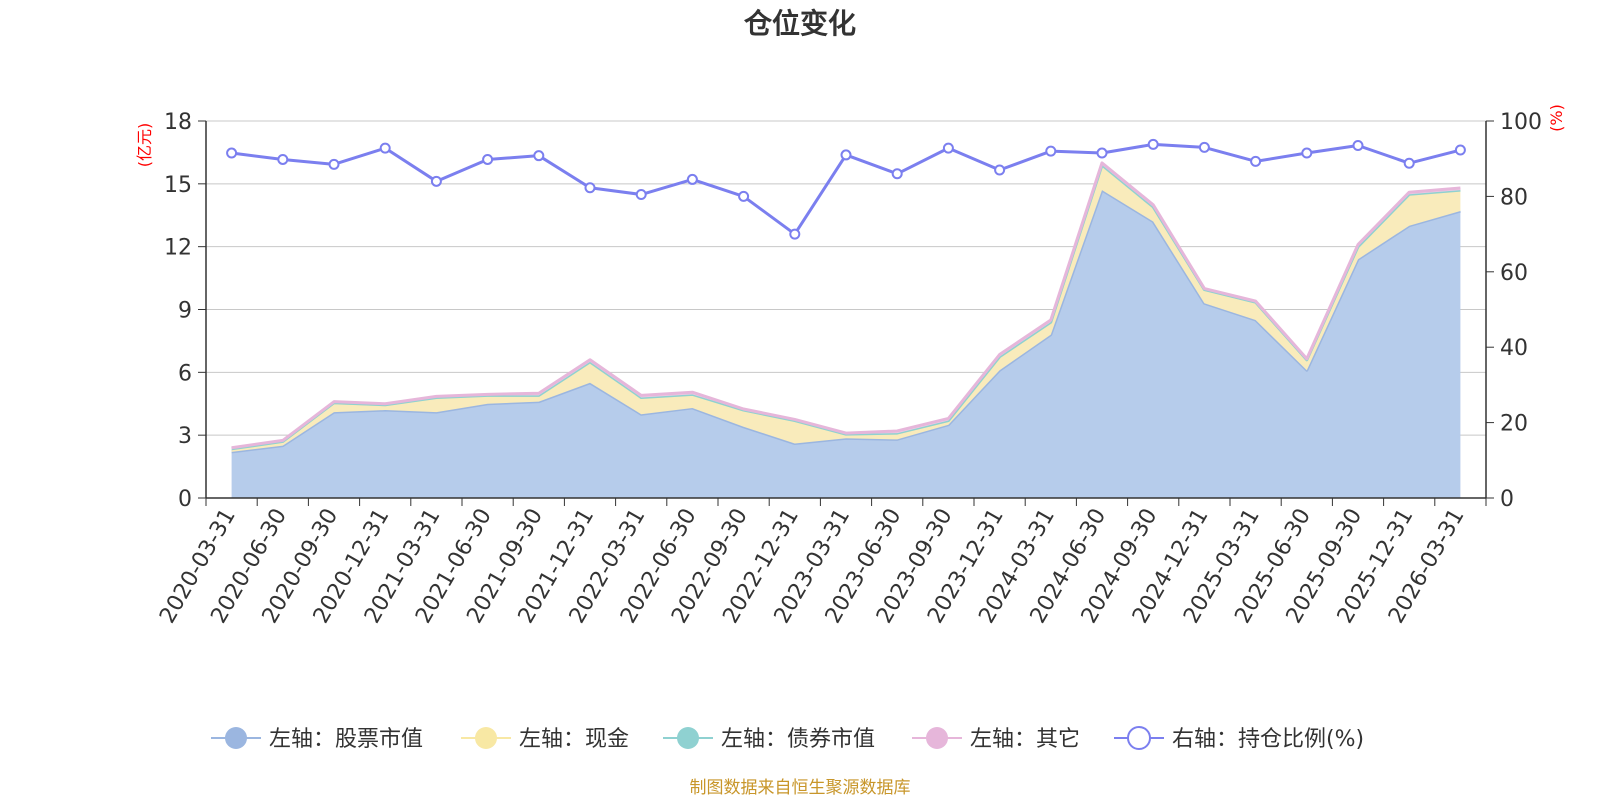 The image size is (1600, 800). I want to click on right-axis-tick-label: 20, so click(1514, 424).